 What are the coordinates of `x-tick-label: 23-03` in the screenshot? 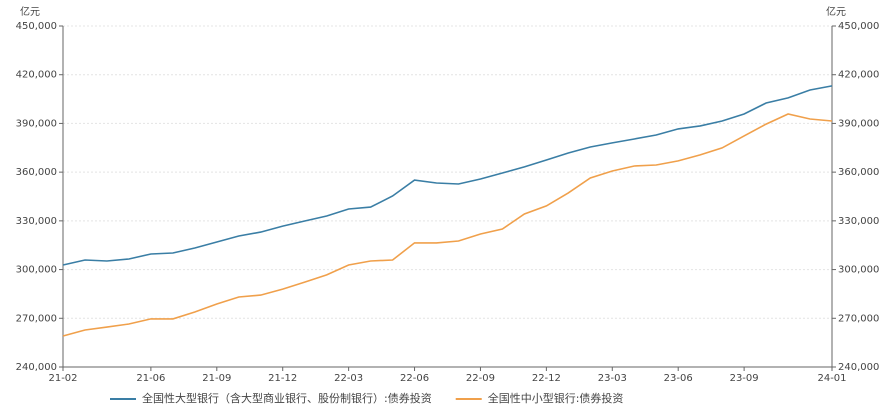 It's located at (612, 378).